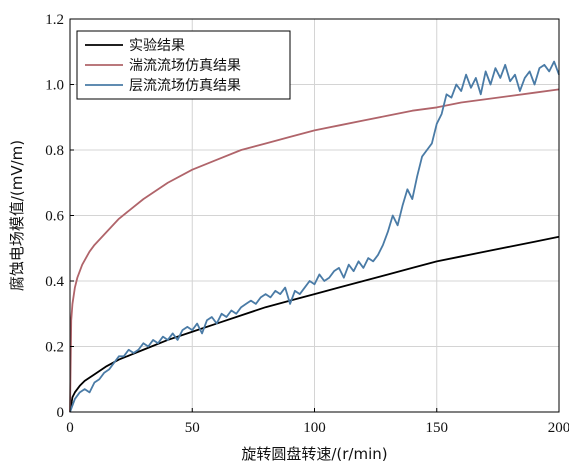 This screenshot has height=468, width=569. Describe the element at coordinates (54, 348) in the screenshot. I see `y-tick-label: 0.2` at that location.